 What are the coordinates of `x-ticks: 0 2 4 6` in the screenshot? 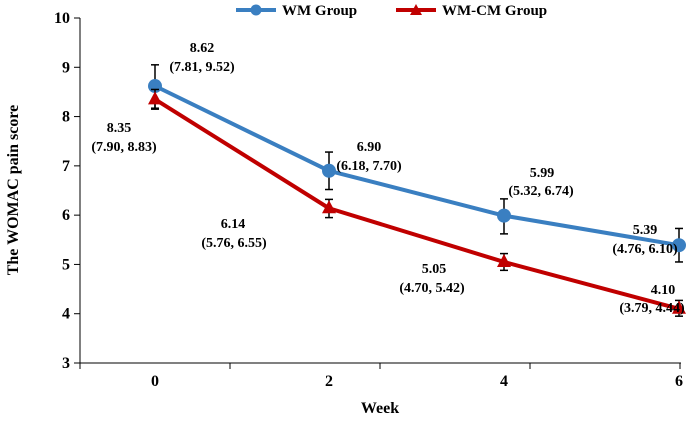 It's located at (381, 376).